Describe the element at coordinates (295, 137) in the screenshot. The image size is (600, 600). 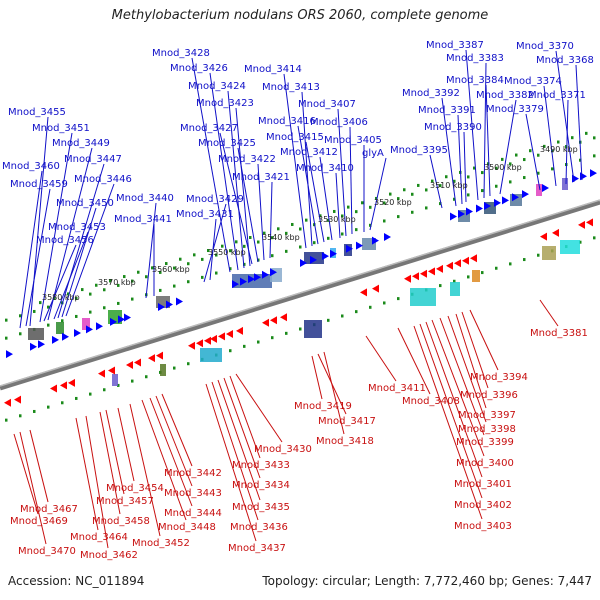
I see `top-gene-label: Mnod_3415` at that location.